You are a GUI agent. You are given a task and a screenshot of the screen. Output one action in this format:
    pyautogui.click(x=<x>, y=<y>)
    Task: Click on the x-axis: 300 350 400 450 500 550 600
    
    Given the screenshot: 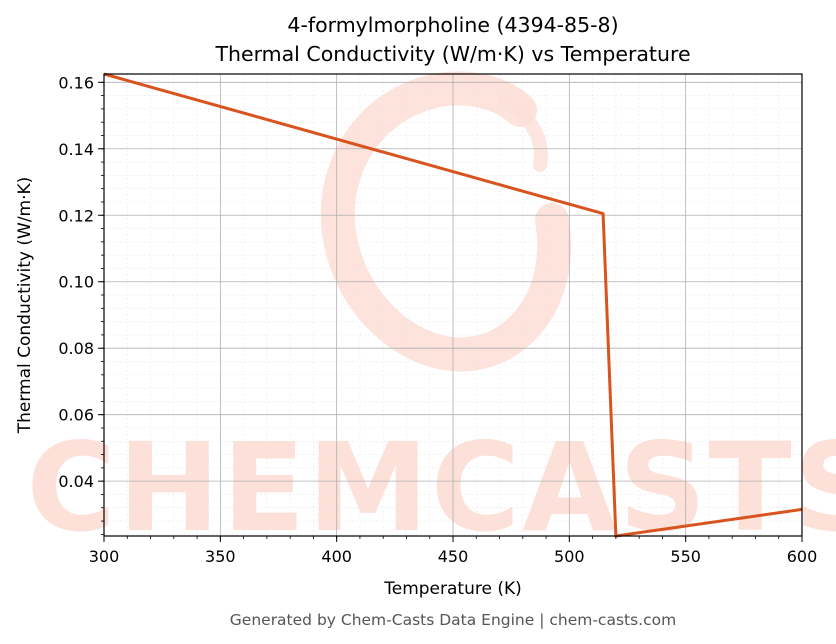 What is the action you would take?
    pyautogui.click(x=453, y=551)
    